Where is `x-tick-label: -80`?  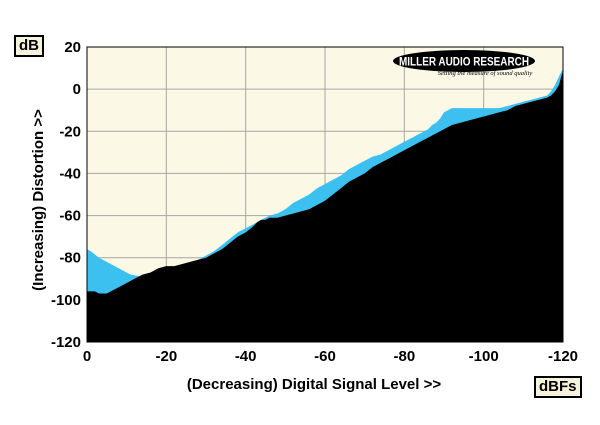 x-tick-label: -80 is located at coordinates (404, 356).